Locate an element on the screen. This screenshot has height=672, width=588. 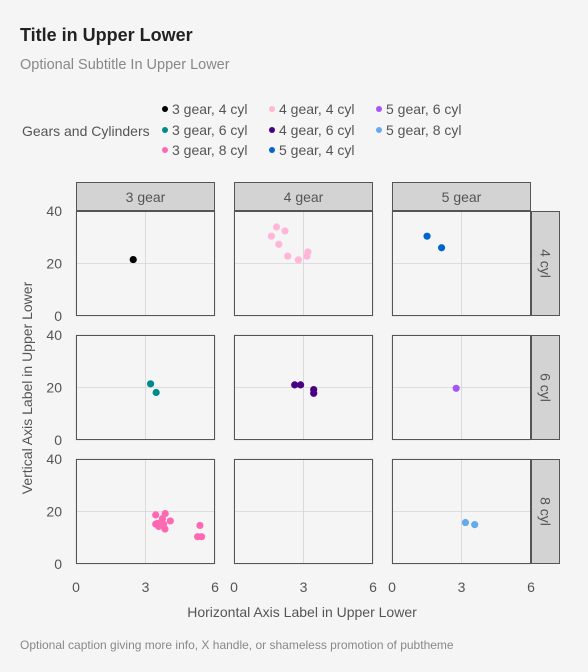
legend-item: 5 gear, 8 cyl is located at coordinates (419, 130).